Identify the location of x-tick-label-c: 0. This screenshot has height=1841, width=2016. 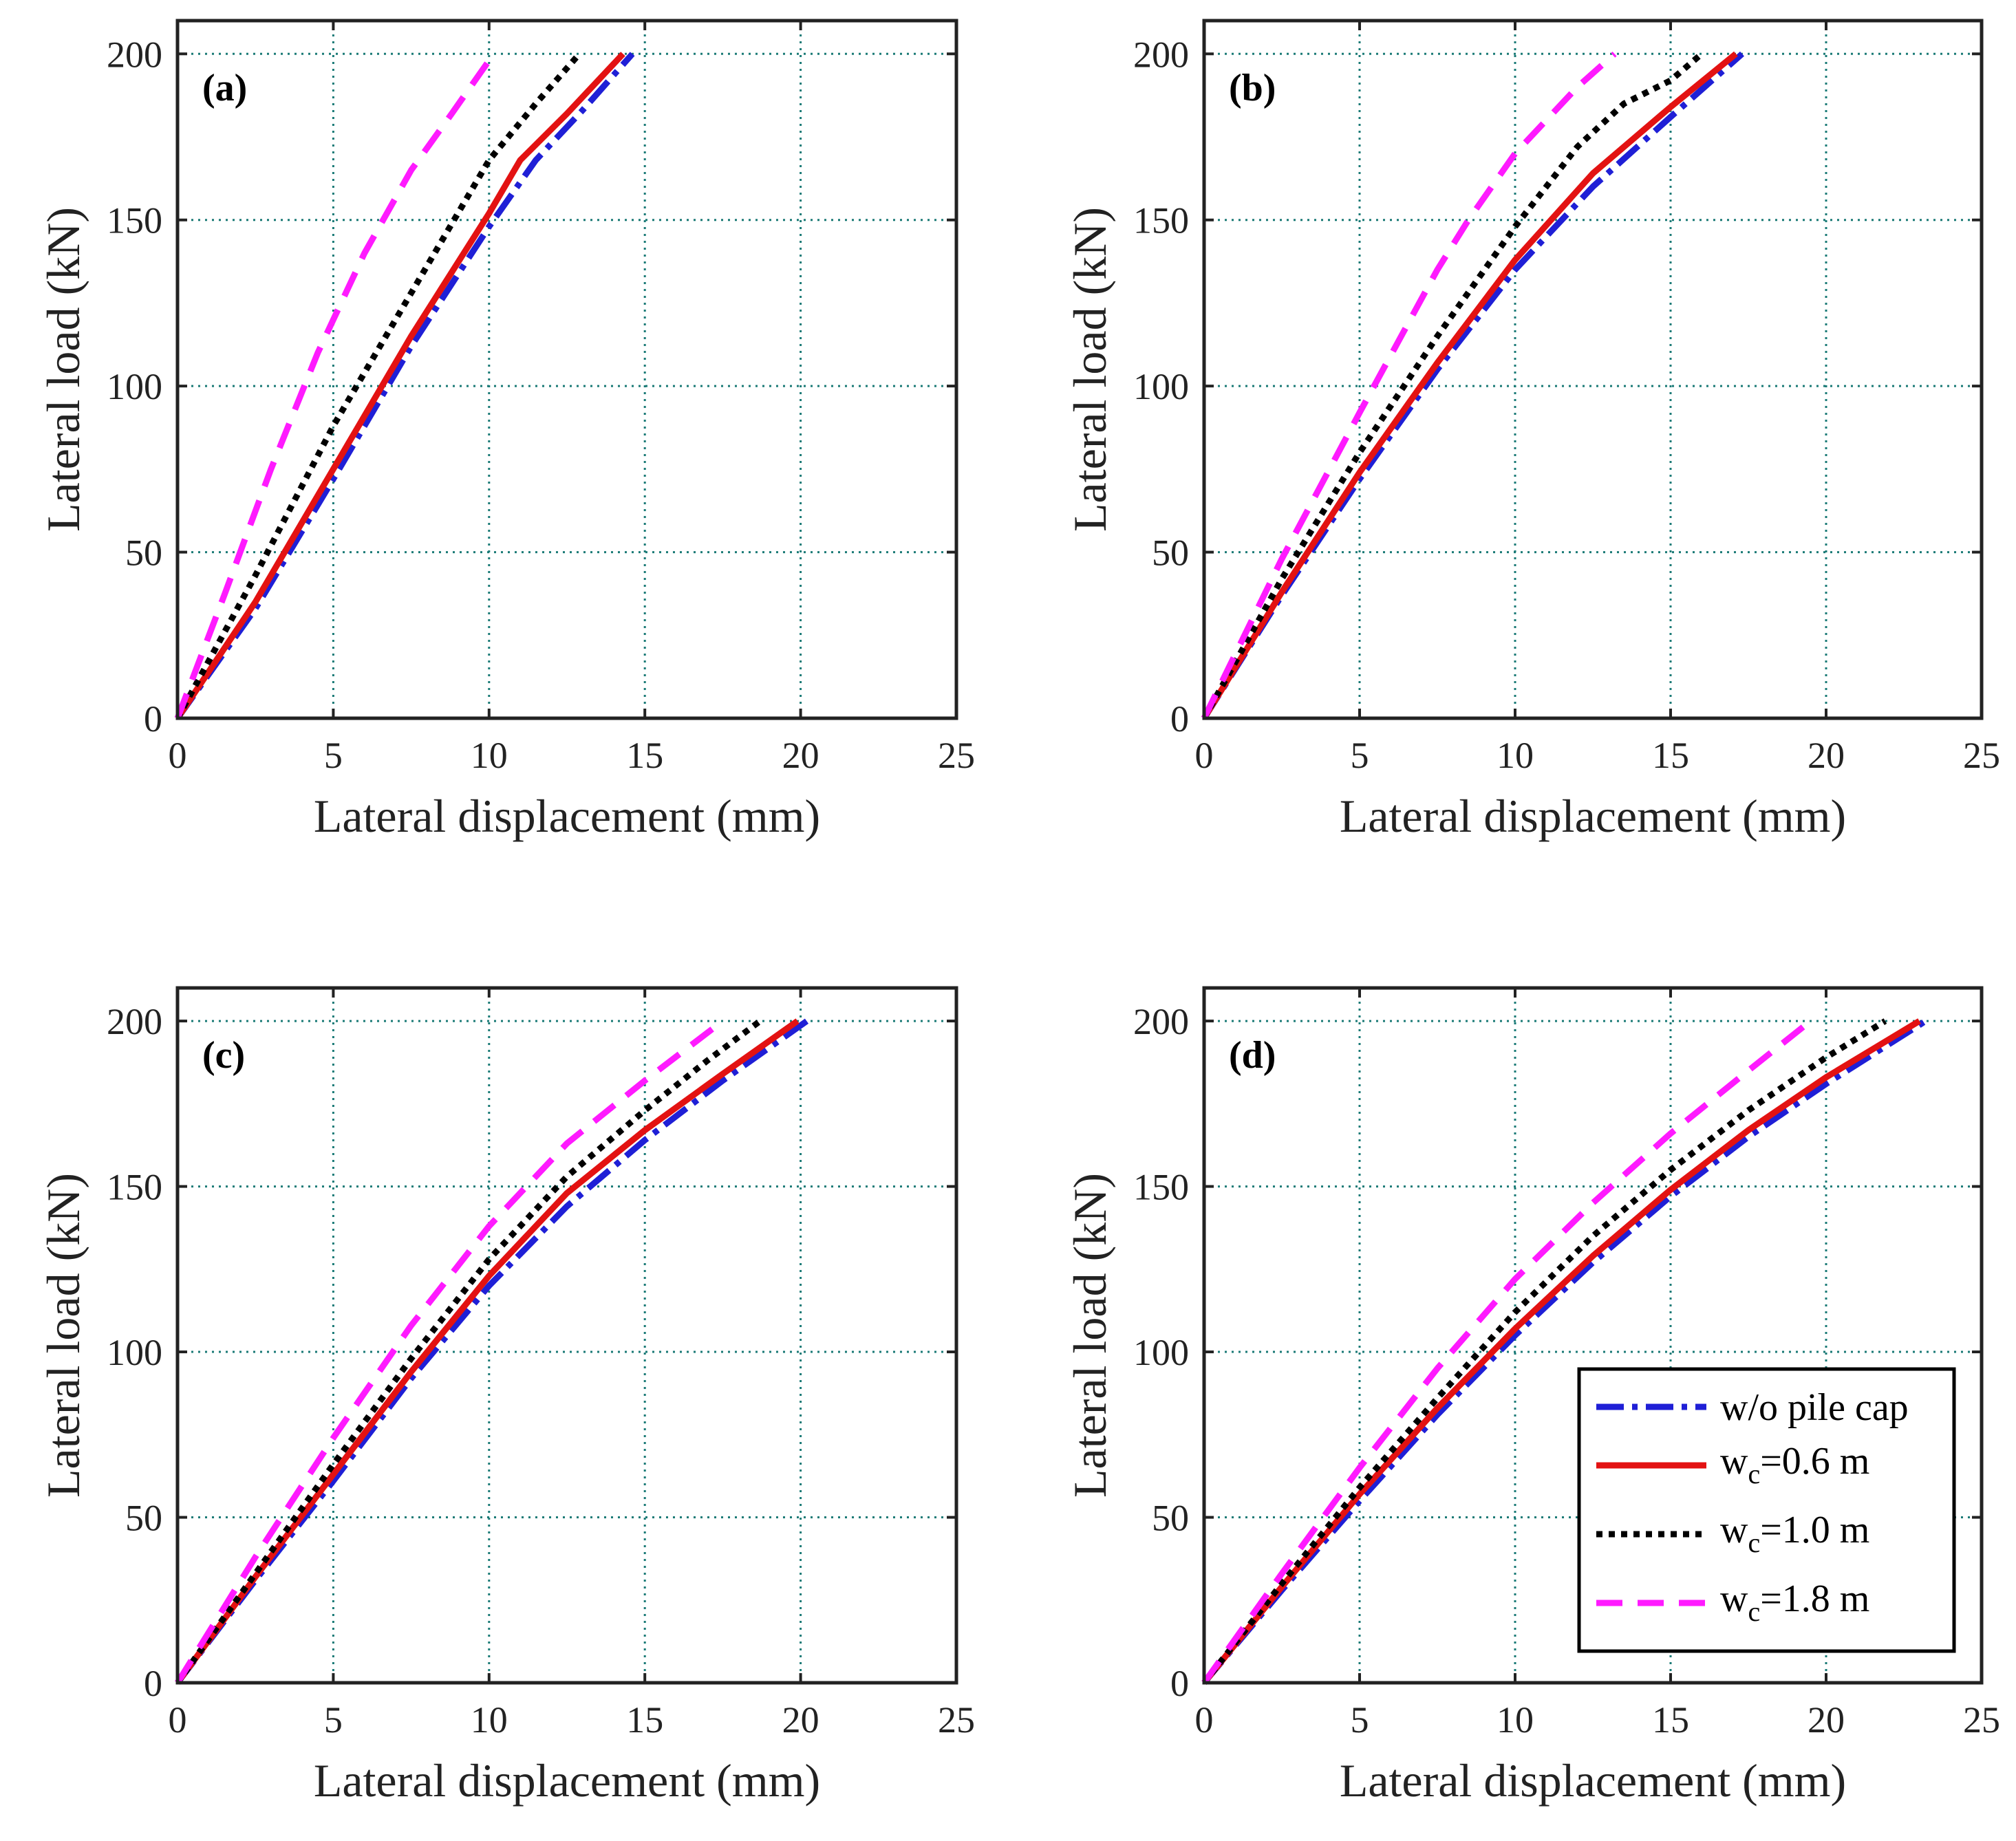
(178, 1720).